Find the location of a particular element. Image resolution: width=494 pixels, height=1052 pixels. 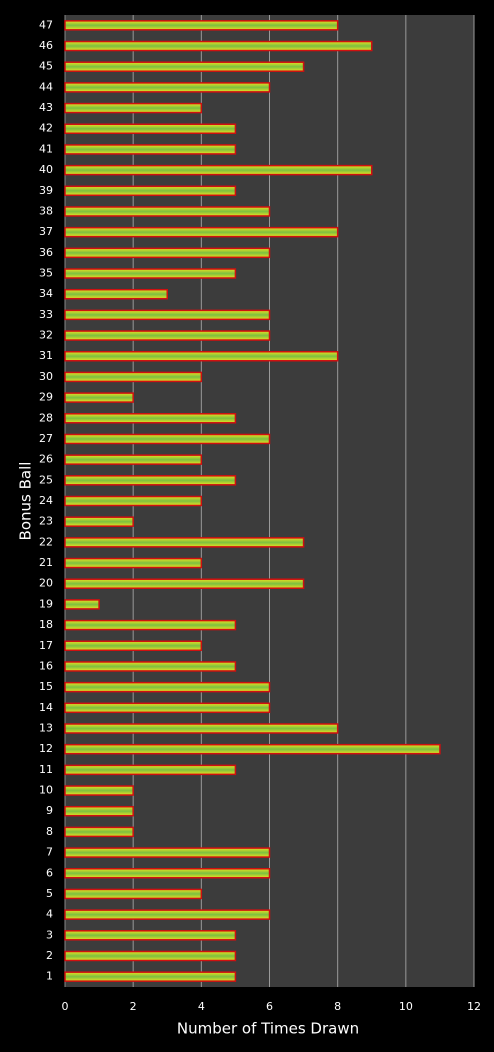

y-tick-label: 37 is located at coordinates (46, 231).